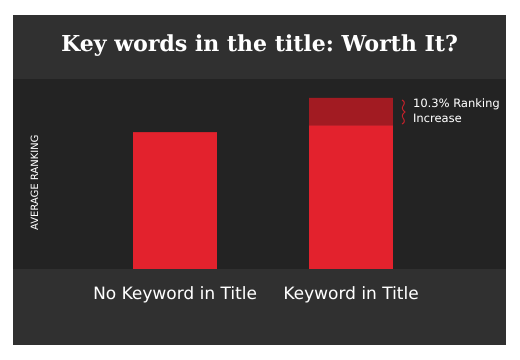 This screenshot has width=520, height=360. What do you see at coordinates (259, 44) in the screenshot?
I see `chart-title: Key words in the title: Worth It?` at bounding box center [259, 44].